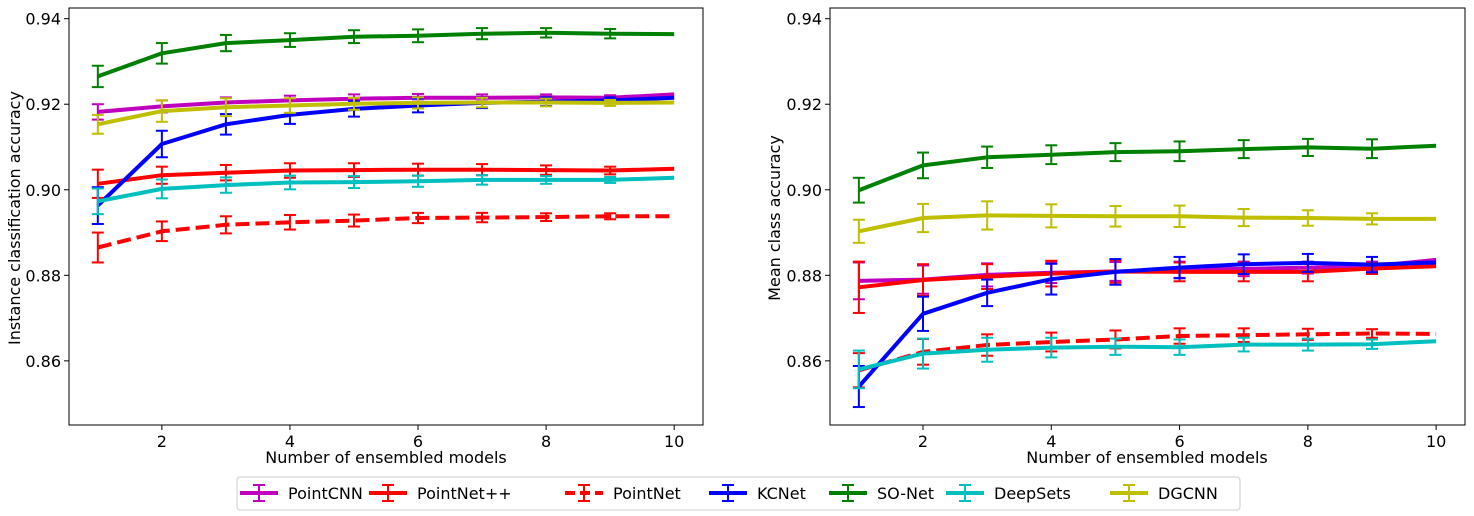 Image resolution: width=1474 pixels, height=516 pixels. What do you see at coordinates (385, 457) in the screenshot?
I see `x-axis-label-left: Number of ensembled models` at bounding box center [385, 457].